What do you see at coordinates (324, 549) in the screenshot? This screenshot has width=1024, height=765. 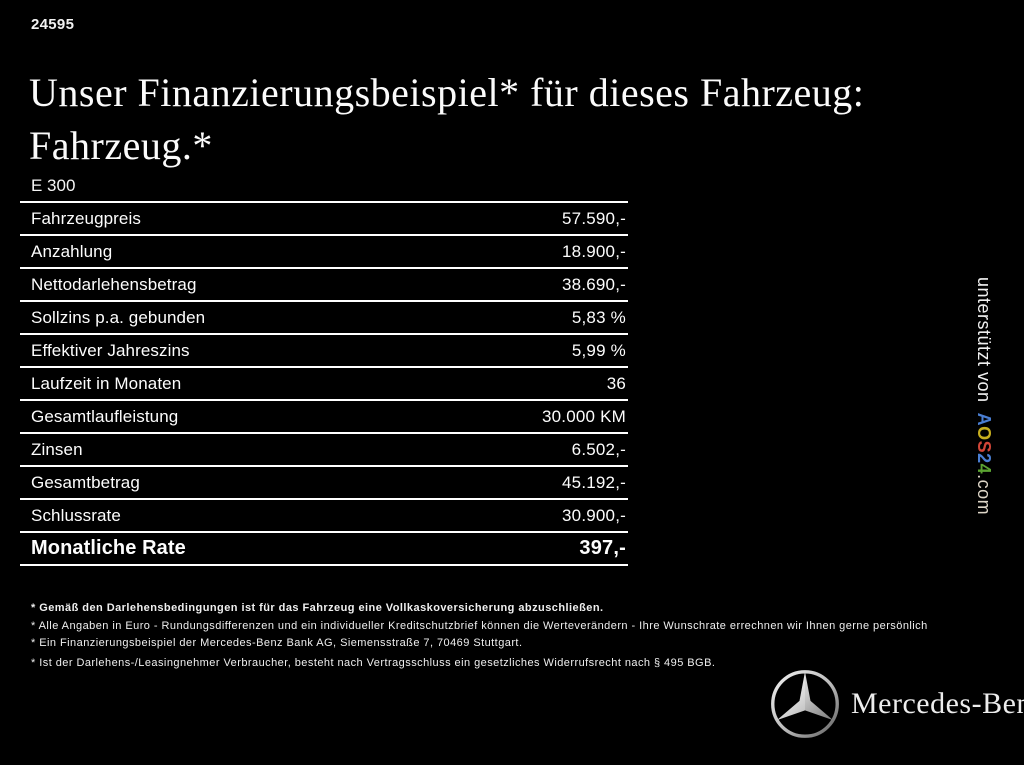 I see `table-row-monatliche-rate: Monatliche Rate 397,-` at bounding box center [324, 549].